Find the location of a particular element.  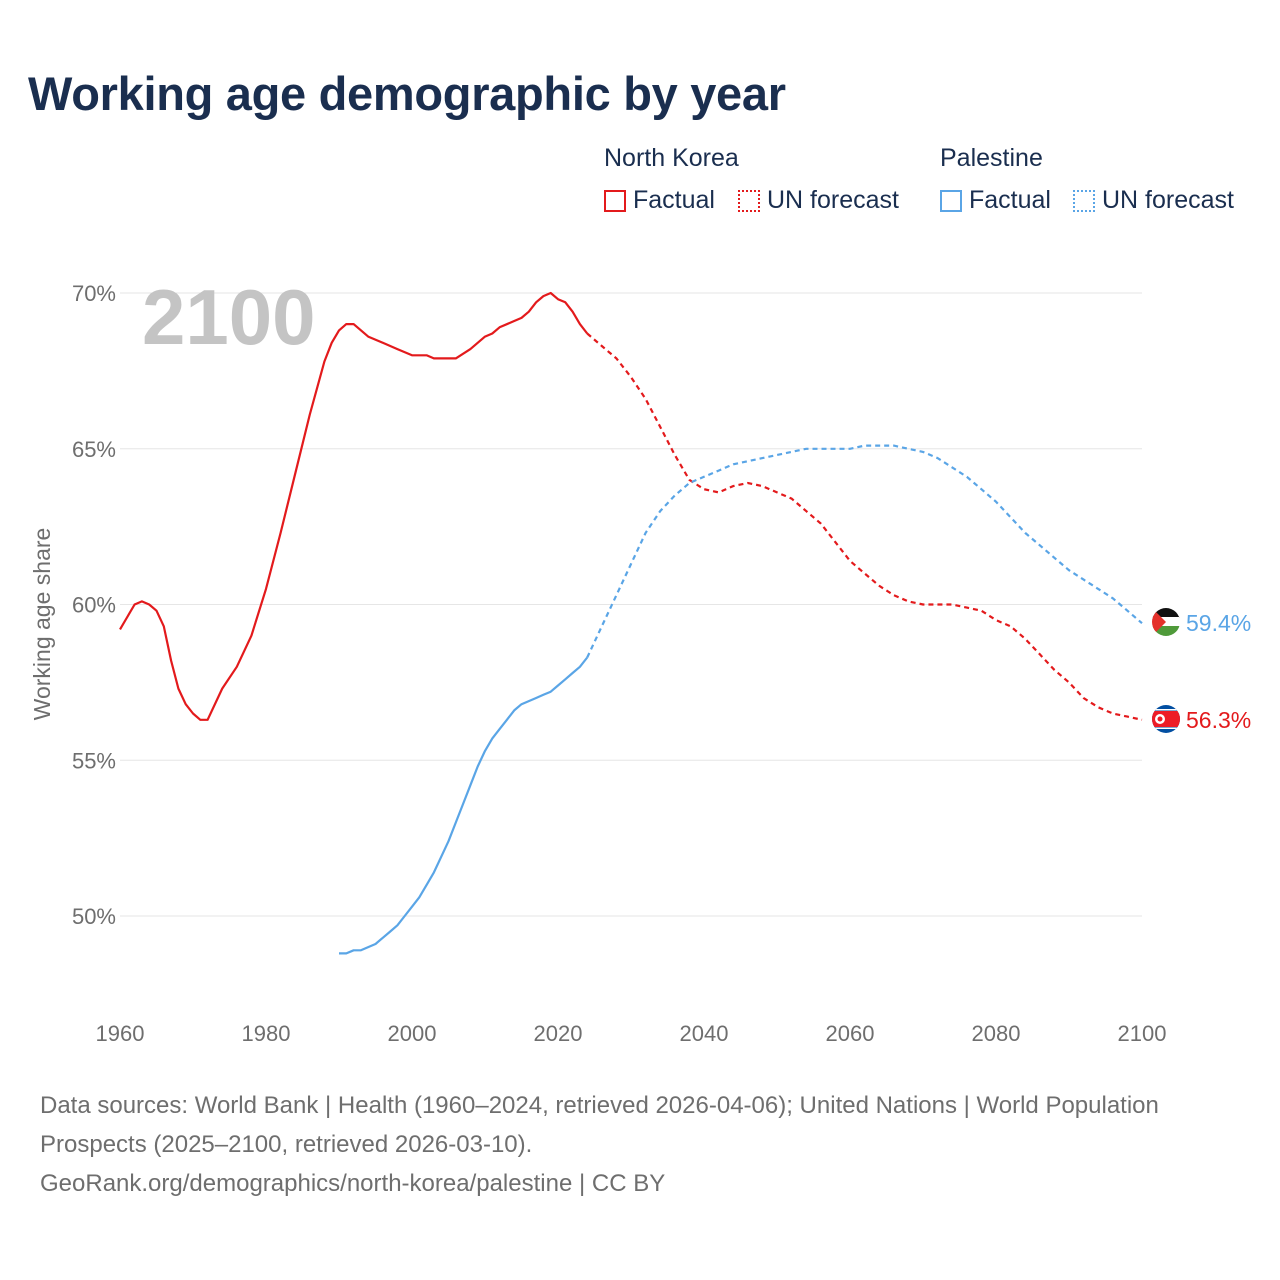

x-tick-label: 2100 is located at coordinates (1142, 1033).